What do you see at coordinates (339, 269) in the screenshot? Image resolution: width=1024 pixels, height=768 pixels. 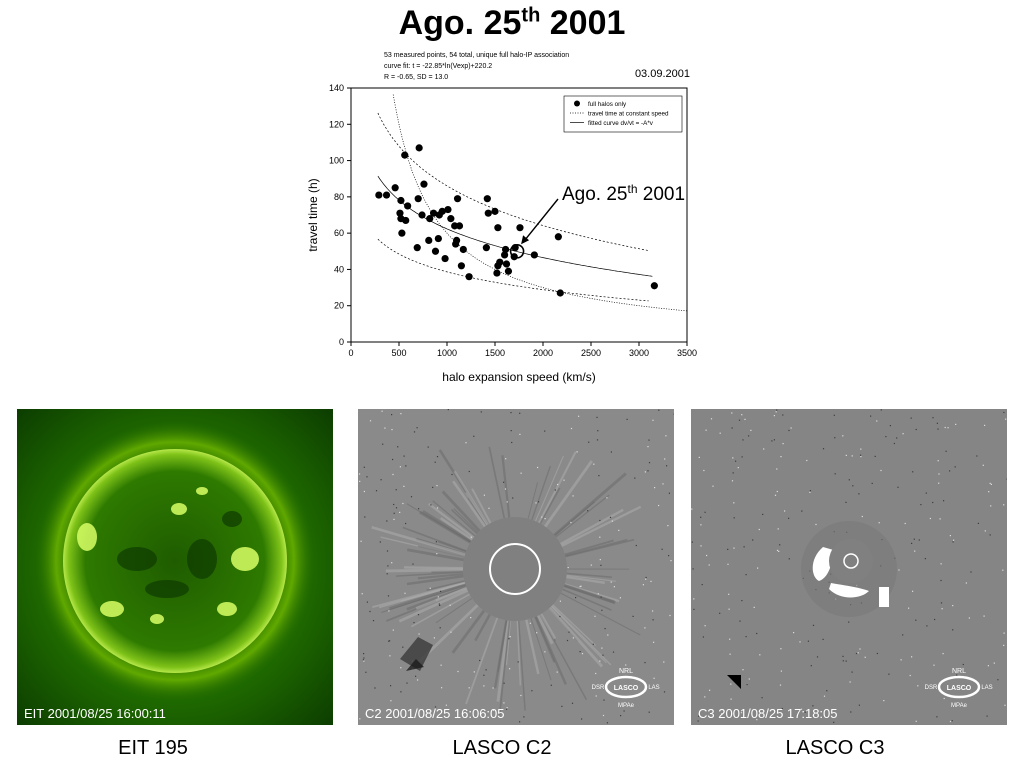 I see `y-tick-label: 40` at bounding box center [339, 269].